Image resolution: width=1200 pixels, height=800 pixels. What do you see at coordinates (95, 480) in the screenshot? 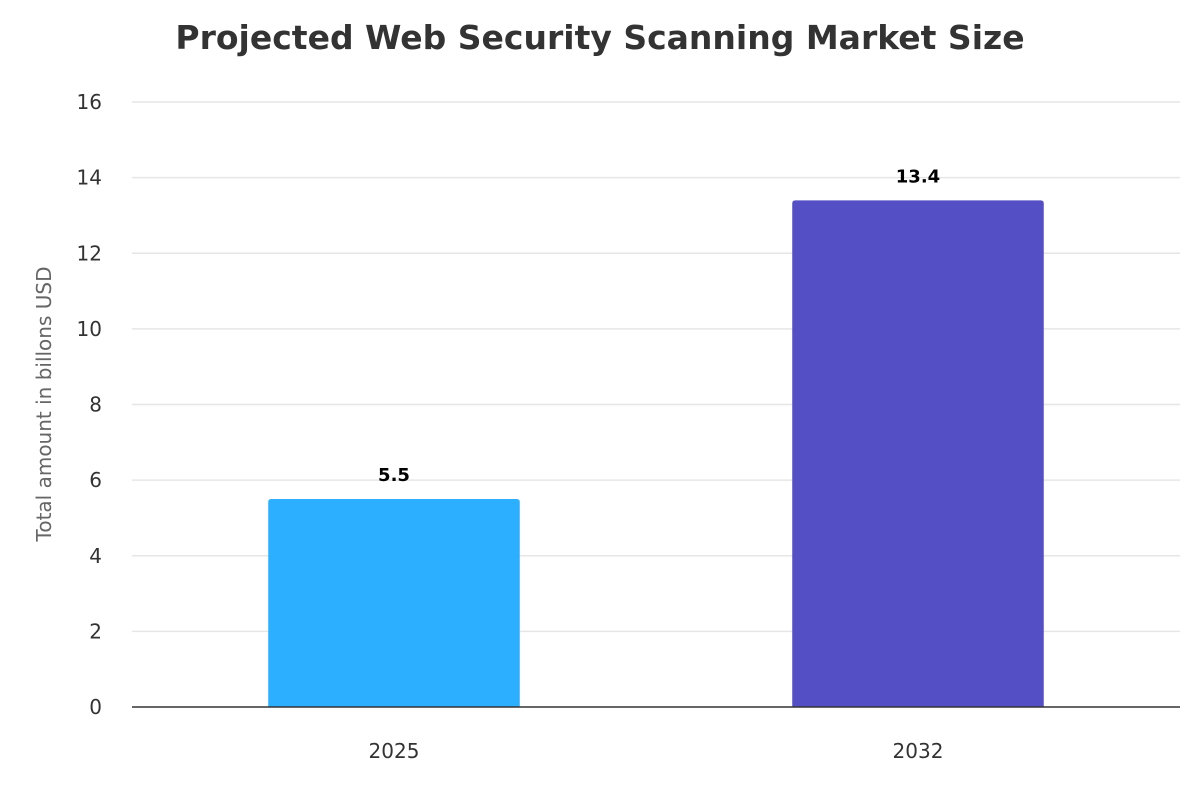
I see `y-tick-label: 6` at bounding box center [95, 480].